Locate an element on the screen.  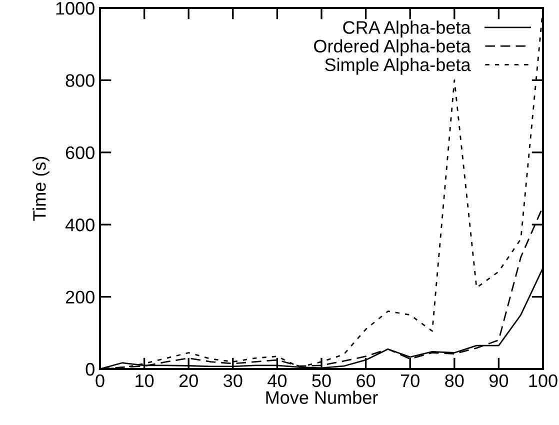
x-axis-title: Move Number is located at coordinates (322, 397).